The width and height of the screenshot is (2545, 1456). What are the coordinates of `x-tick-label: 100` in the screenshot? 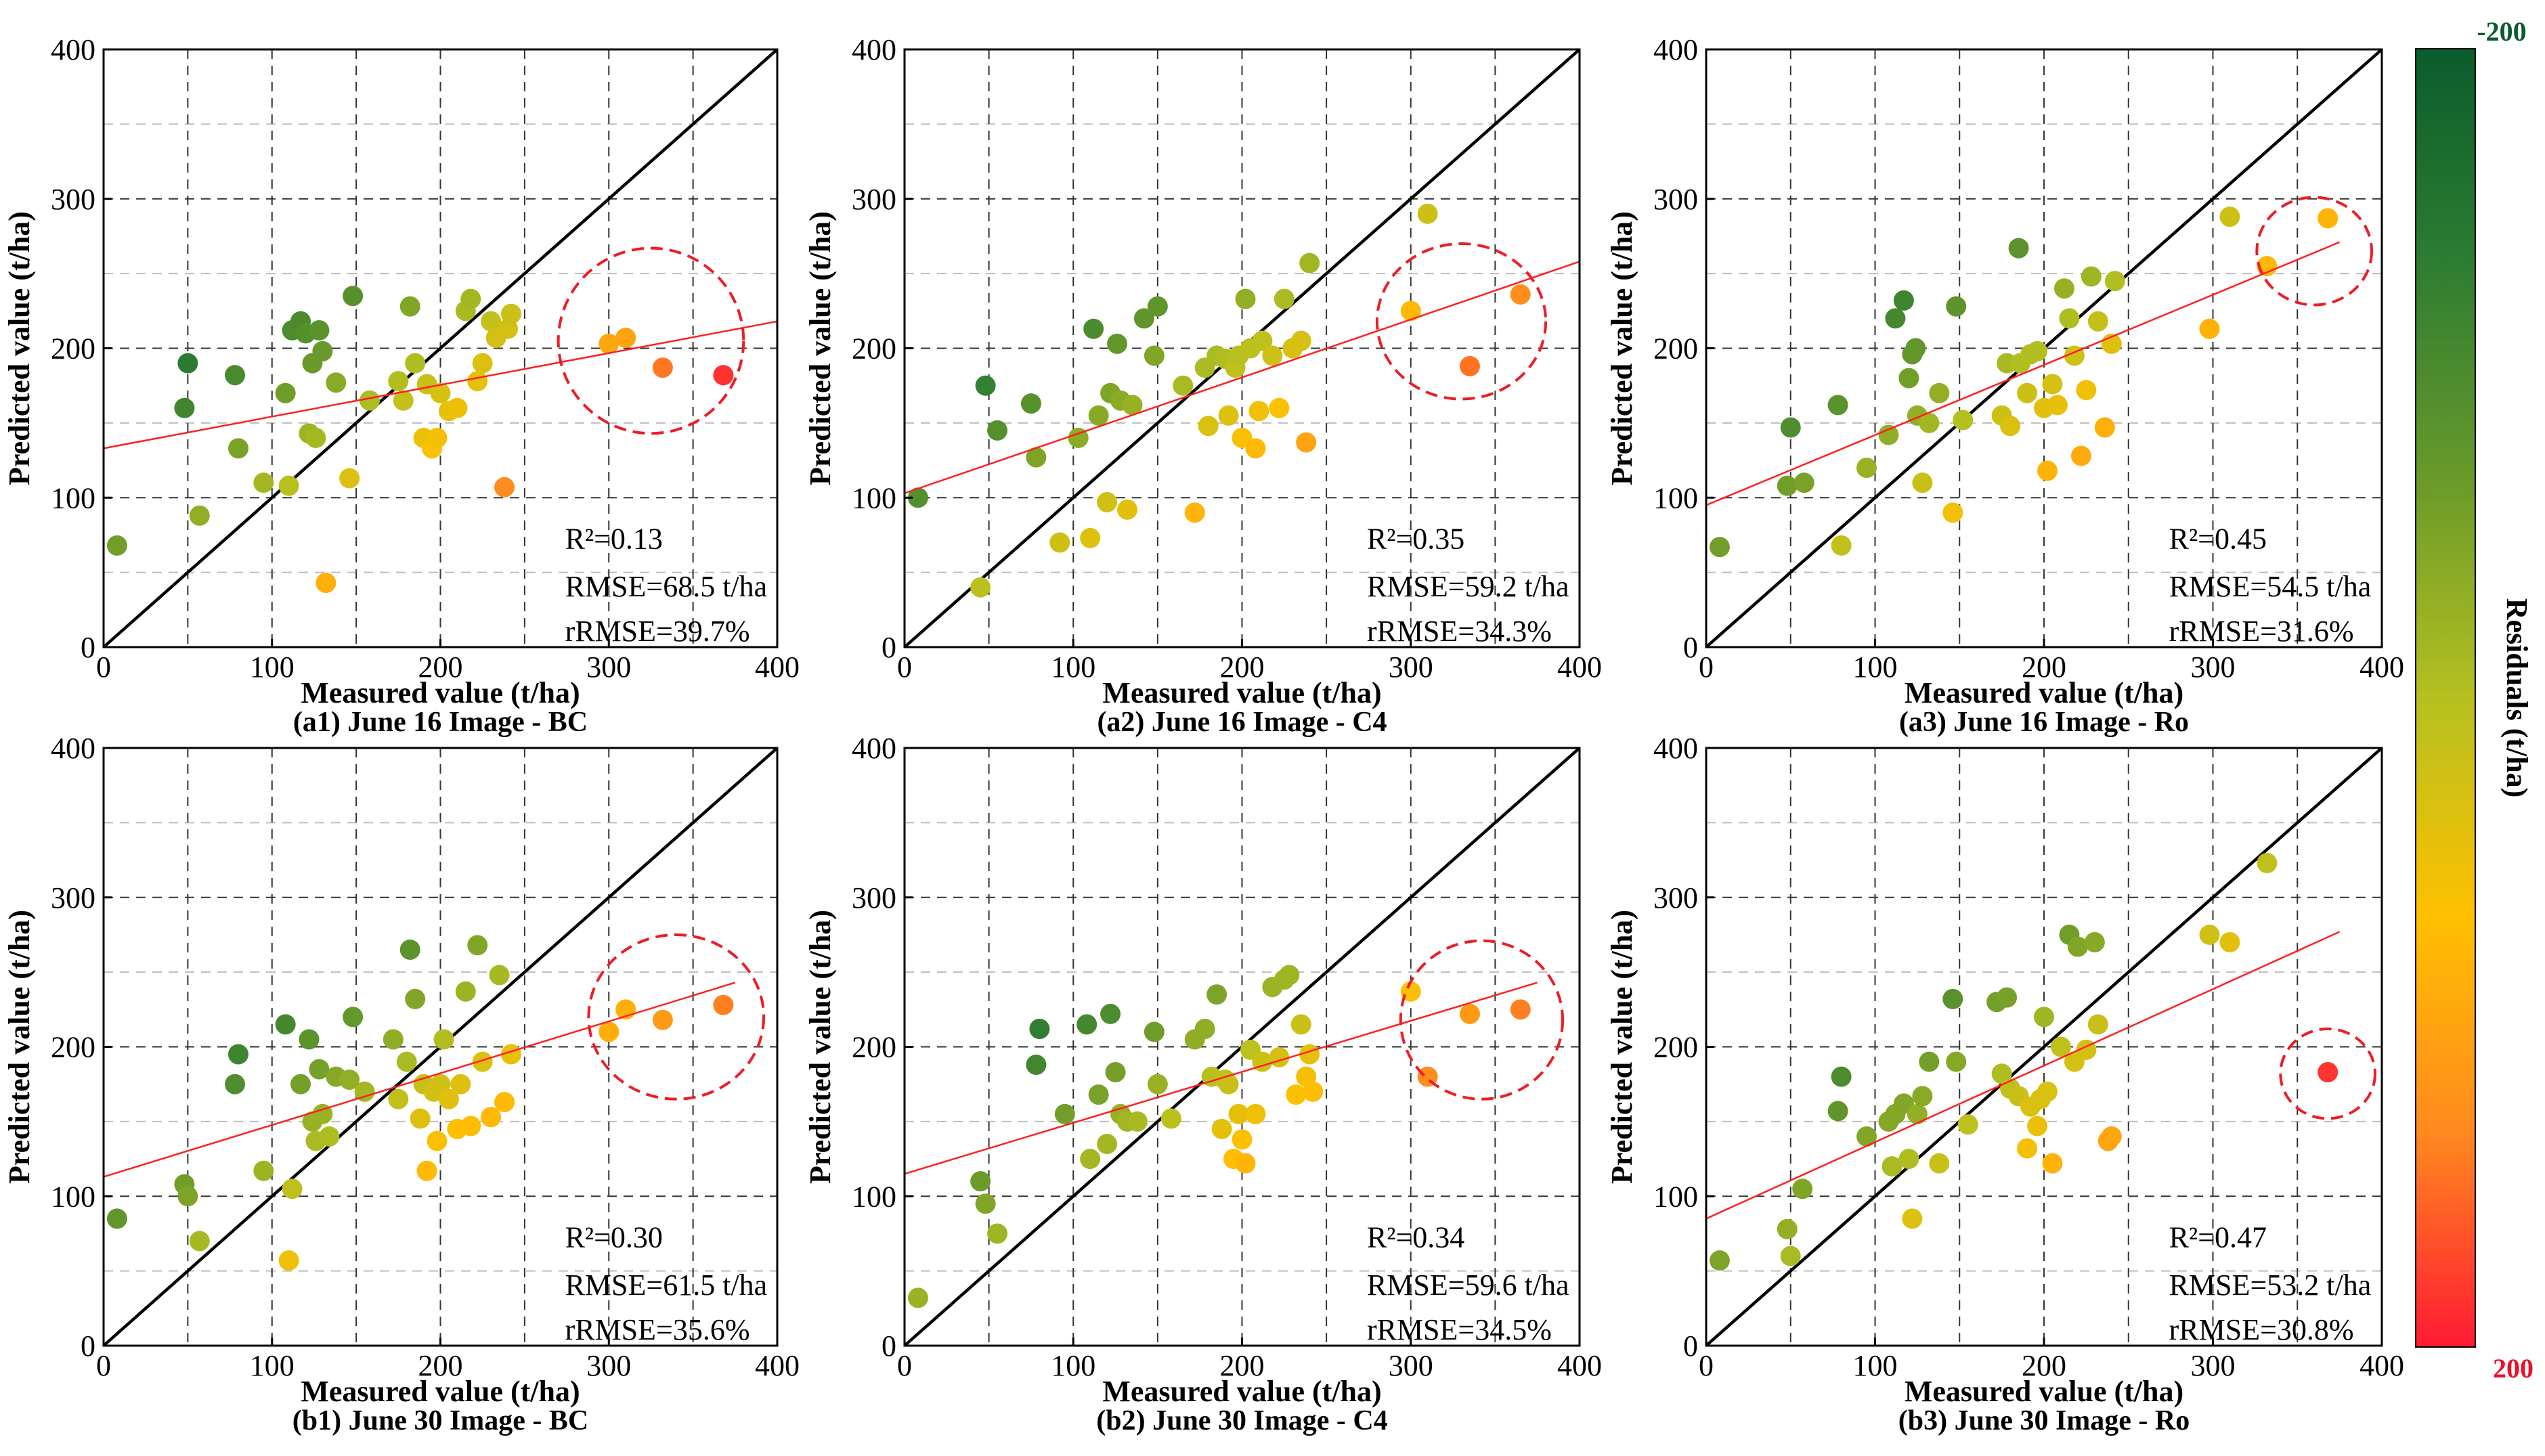 It's located at (272, 1365).